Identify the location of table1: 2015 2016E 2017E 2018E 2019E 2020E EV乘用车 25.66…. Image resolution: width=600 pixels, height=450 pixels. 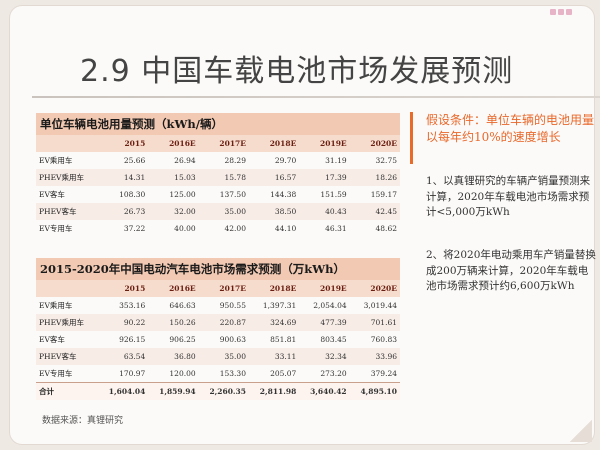
(218, 186).